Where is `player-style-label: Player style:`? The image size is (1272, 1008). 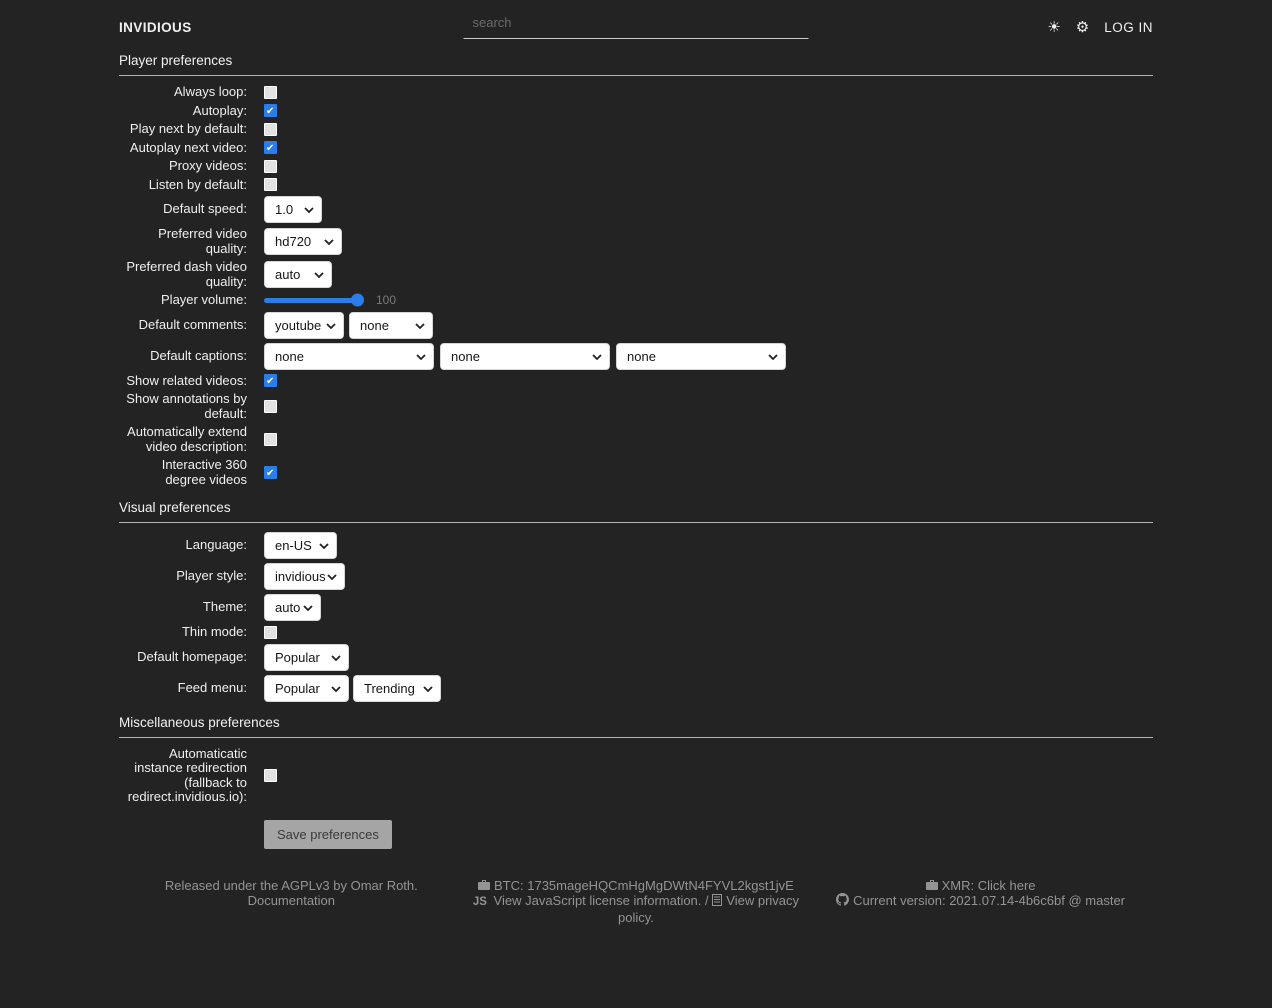 player-style-label: Player style: is located at coordinates (211, 576).